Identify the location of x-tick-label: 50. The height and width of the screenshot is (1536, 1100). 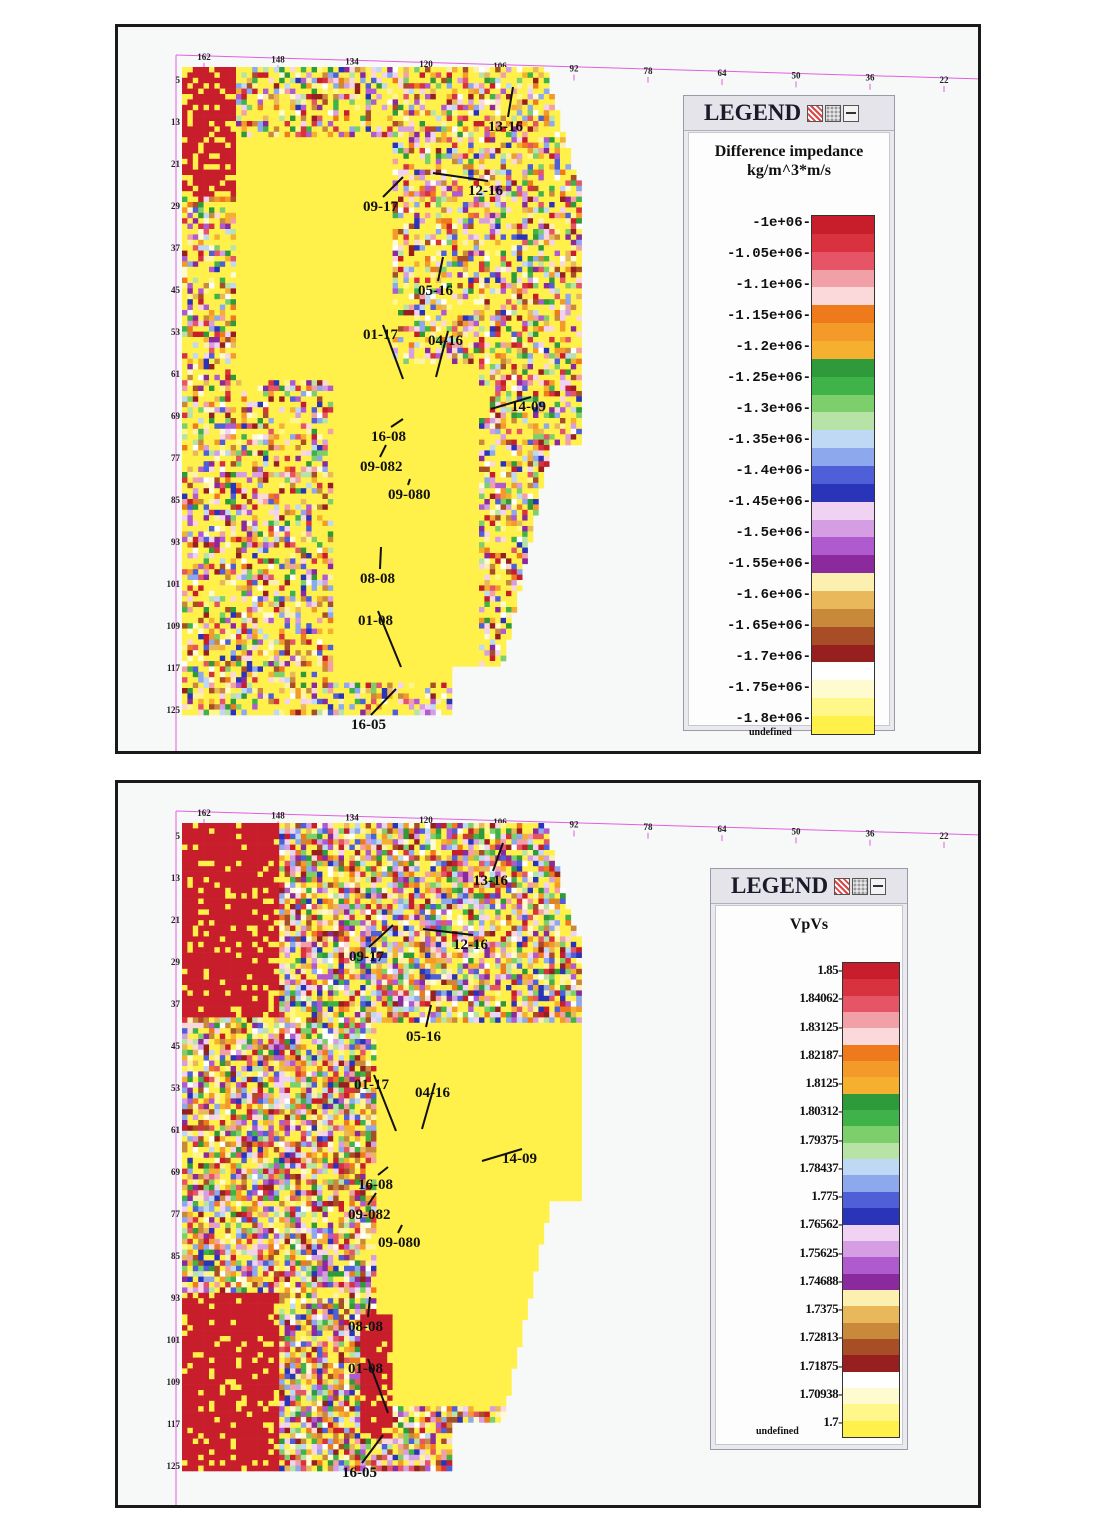
(797, 831).